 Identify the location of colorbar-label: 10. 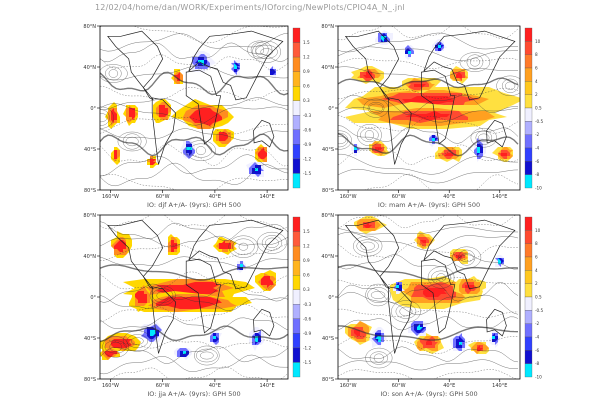
(538, 41).